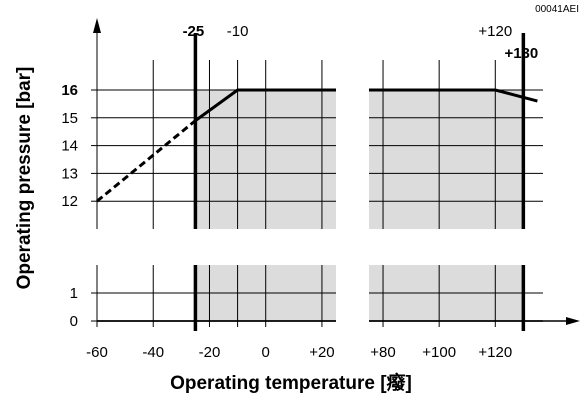 Image resolution: width=582 pixels, height=399 pixels. Describe the element at coordinates (495, 352) in the screenshot. I see `x-tick-label-7: +120` at that location.